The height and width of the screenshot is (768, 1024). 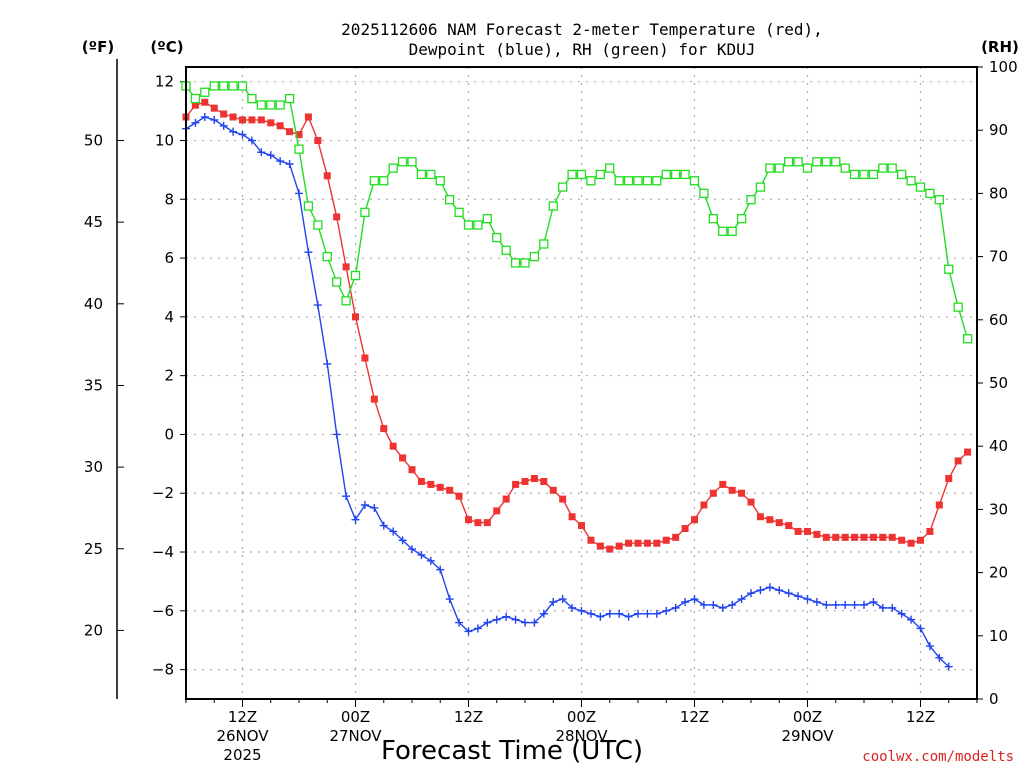 I want to click on x-tick-date: 26NOV, so click(x=242, y=736).